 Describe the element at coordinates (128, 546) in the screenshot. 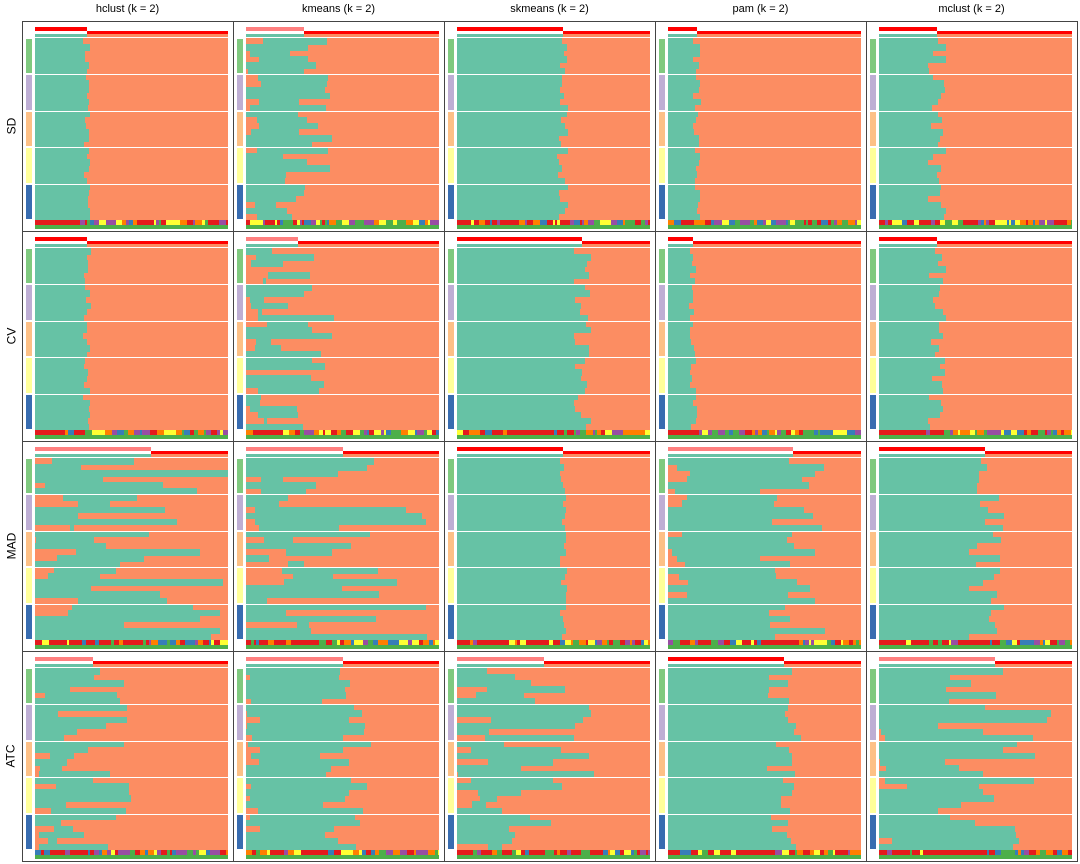

I see `heatmap-panel` at that location.